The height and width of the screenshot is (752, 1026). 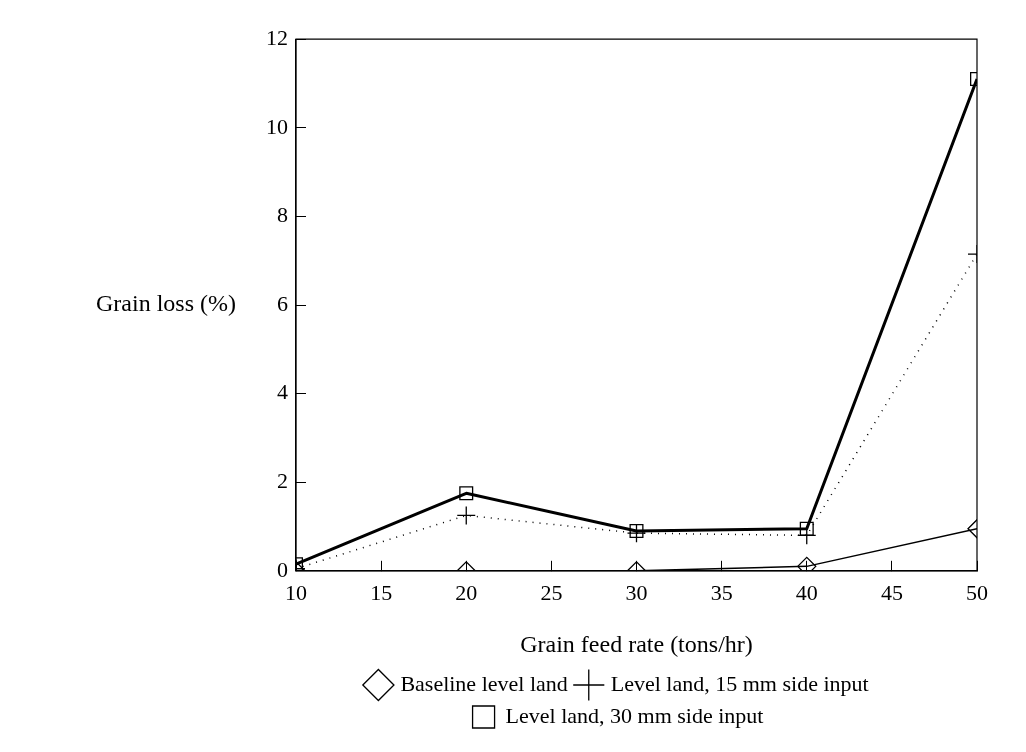 I want to click on x-tick-label: 50, so click(x=977, y=592).